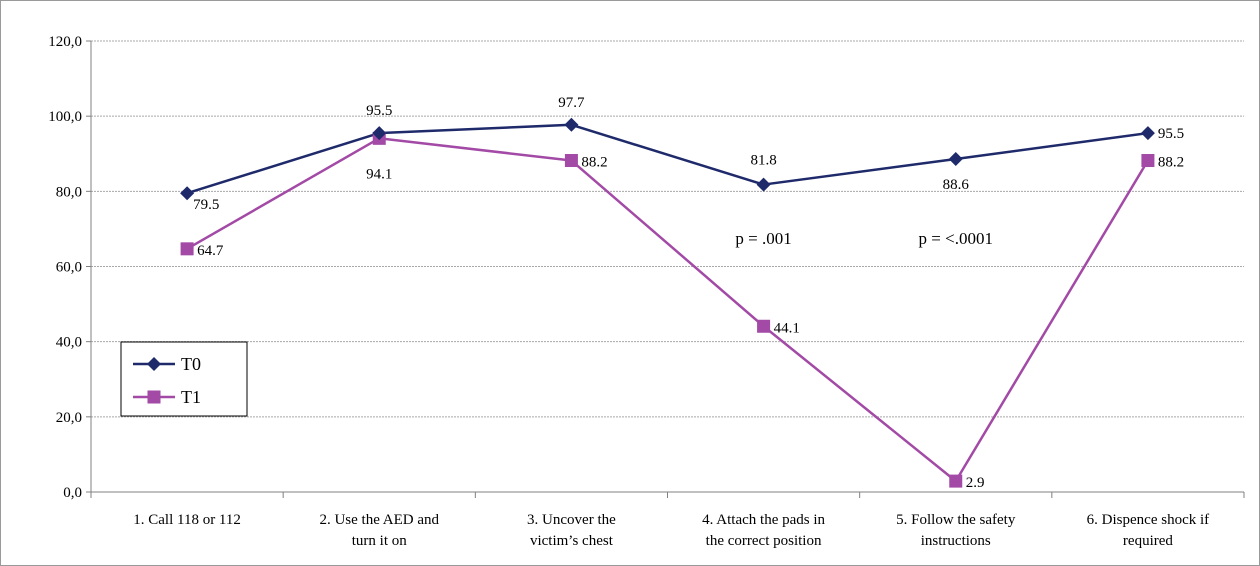 The image size is (1260, 566). What do you see at coordinates (379, 530) in the screenshot?
I see `x-tick-label: 2. Use the AED and turn it on` at bounding box center [379, 530].